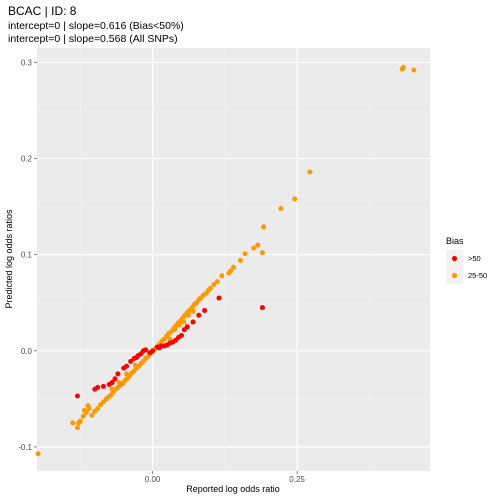  I want to click on legend-title: Bias, so click(455, 241).